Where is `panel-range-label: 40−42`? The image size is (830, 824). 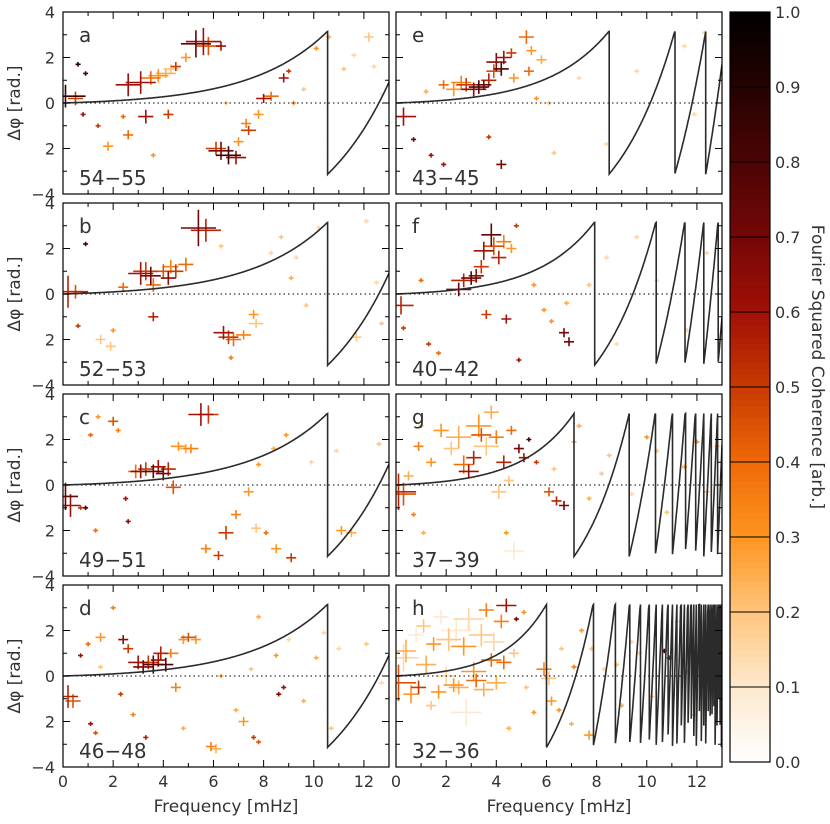
panel-range-label: 40−42 is located at coordinates (446, 369).